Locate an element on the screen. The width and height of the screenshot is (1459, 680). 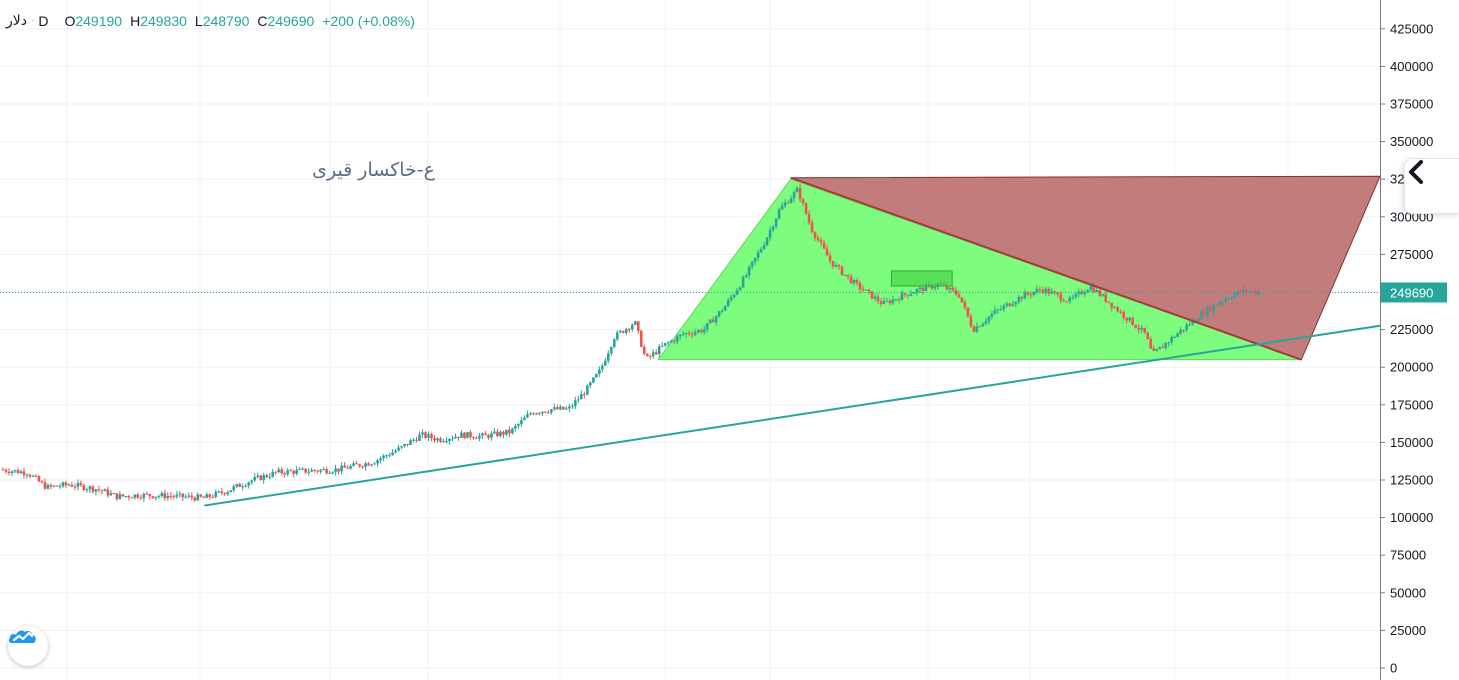
symbol-name: دلار is located at coordinates (16, 20).